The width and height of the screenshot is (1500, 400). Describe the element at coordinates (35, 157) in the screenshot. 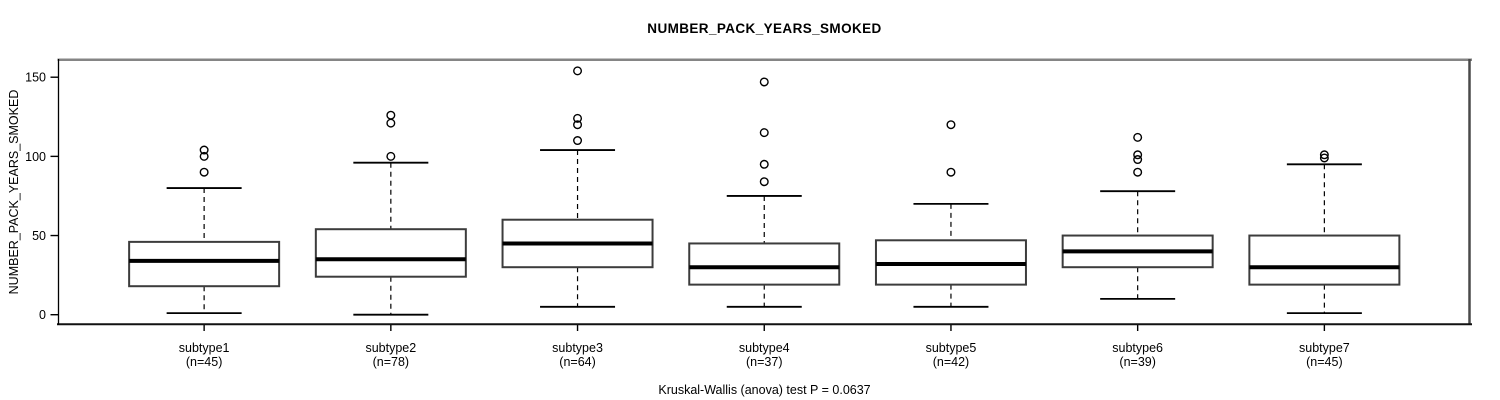

I see `y-tick-label: 100` at that location.